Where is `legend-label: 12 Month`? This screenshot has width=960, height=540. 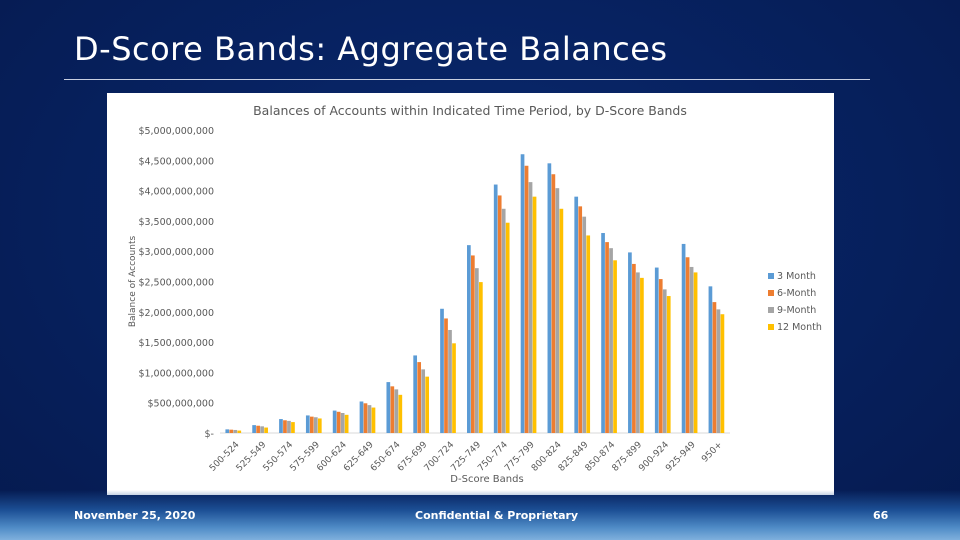 legend-label: 12 Month is located at coordinates (799, 327).